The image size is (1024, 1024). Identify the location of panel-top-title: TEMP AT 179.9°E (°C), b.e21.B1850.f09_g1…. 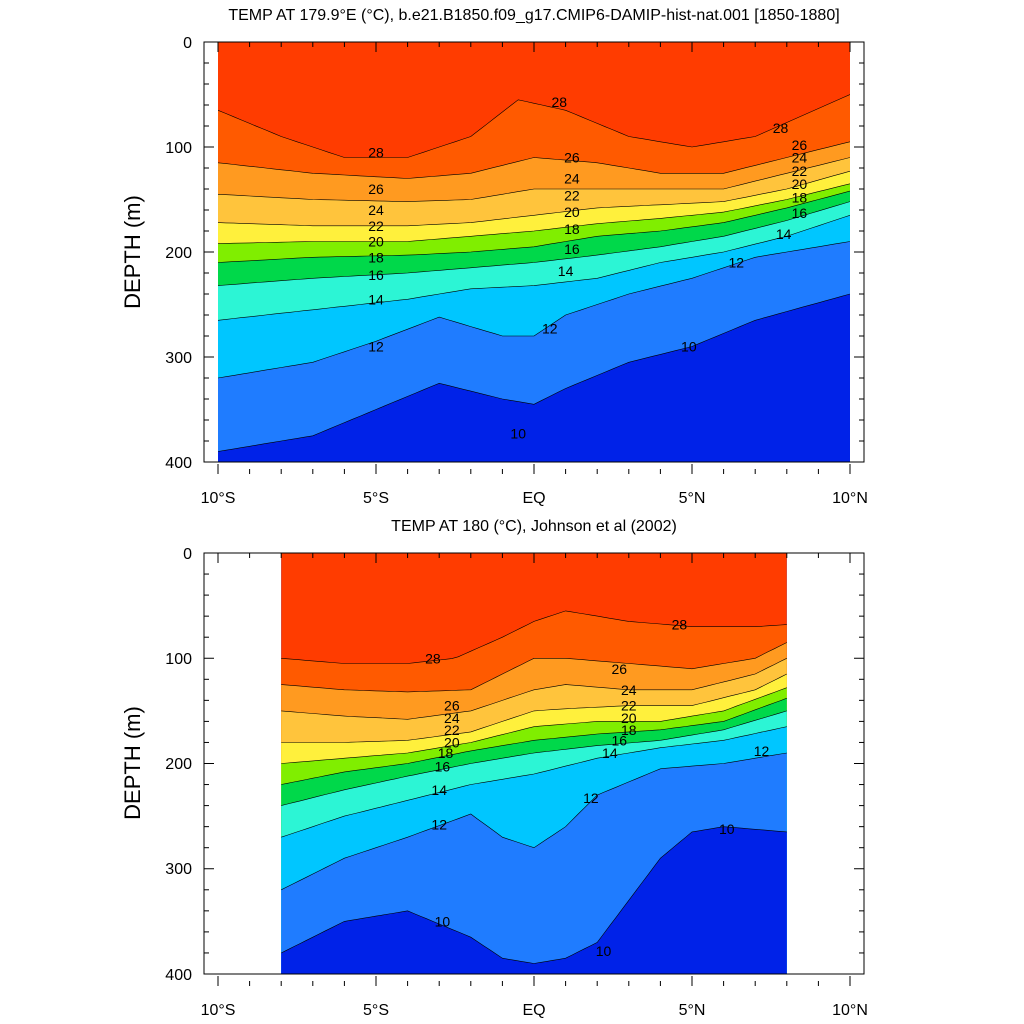
(533, 15).